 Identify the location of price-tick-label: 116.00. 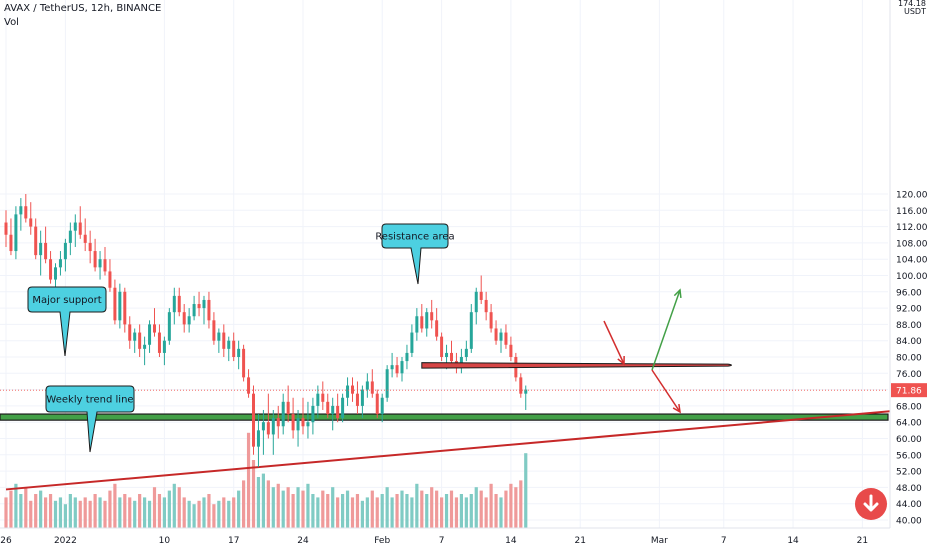
(912, 212).